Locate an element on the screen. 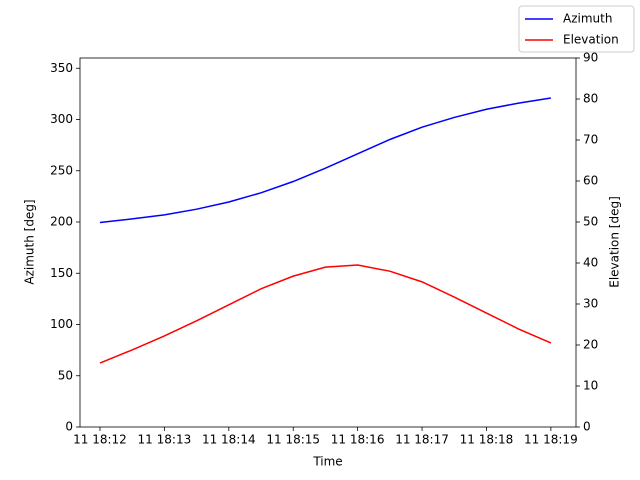 The height and width of the screenshot is (480, 640). x-tick-label: 11 18:18 is located at coordinates (487, 440).